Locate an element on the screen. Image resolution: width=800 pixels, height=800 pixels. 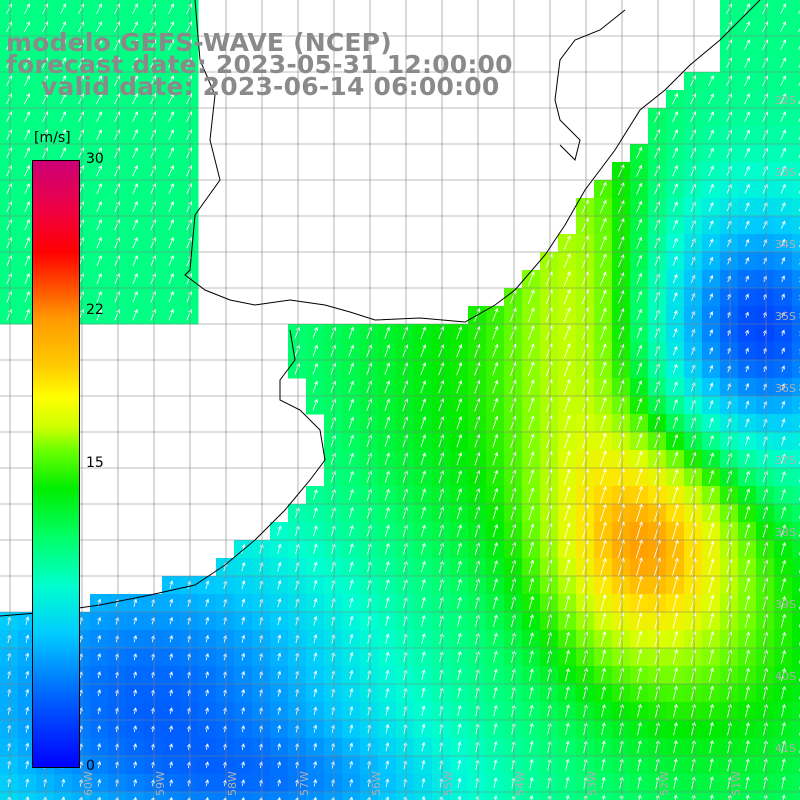
lon-label: 60W is located at coordinates (88, 783).